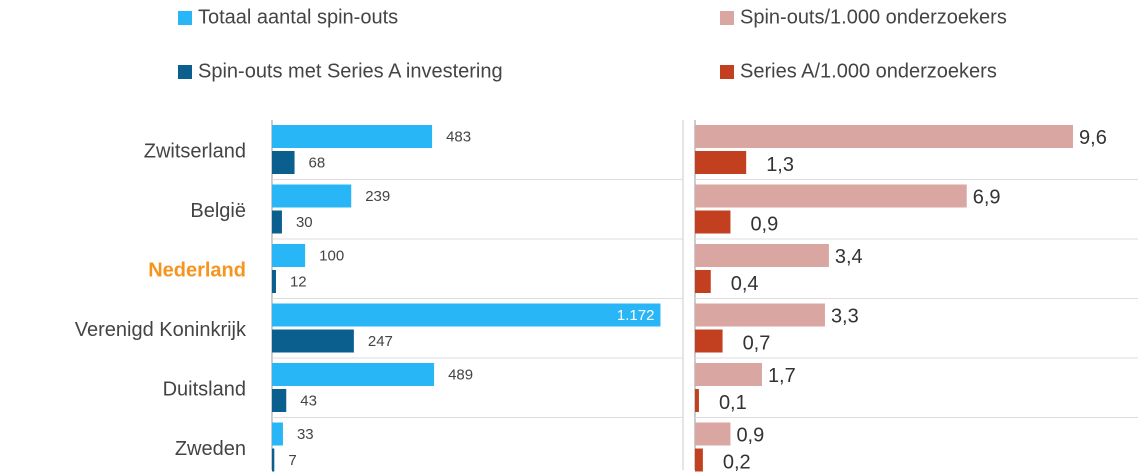 Image resolution: width=1138 pixels, height=472 pixels. What do you see at coordinates (377, 196) in the screenshot?
I see `value-label: 239` at bounding box center [377, 196].